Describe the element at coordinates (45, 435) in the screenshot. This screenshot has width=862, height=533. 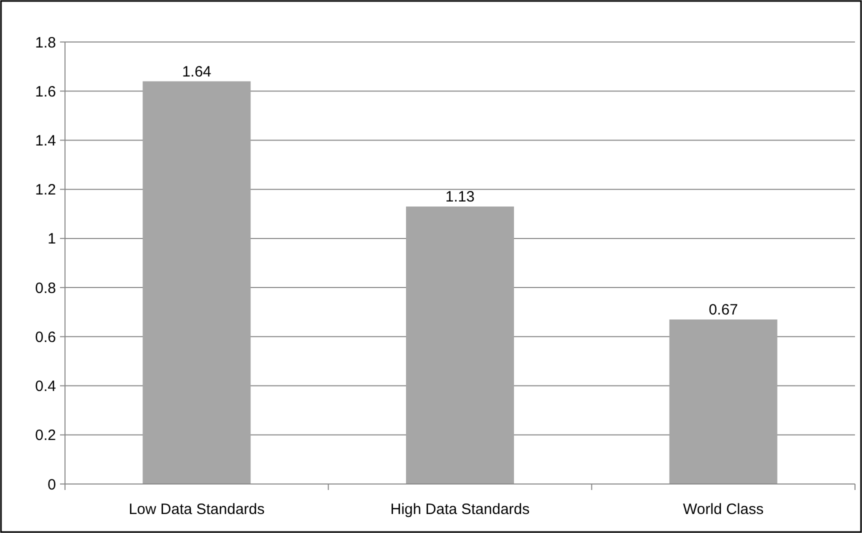
I see `y-tick-label: 0.2` at that location.